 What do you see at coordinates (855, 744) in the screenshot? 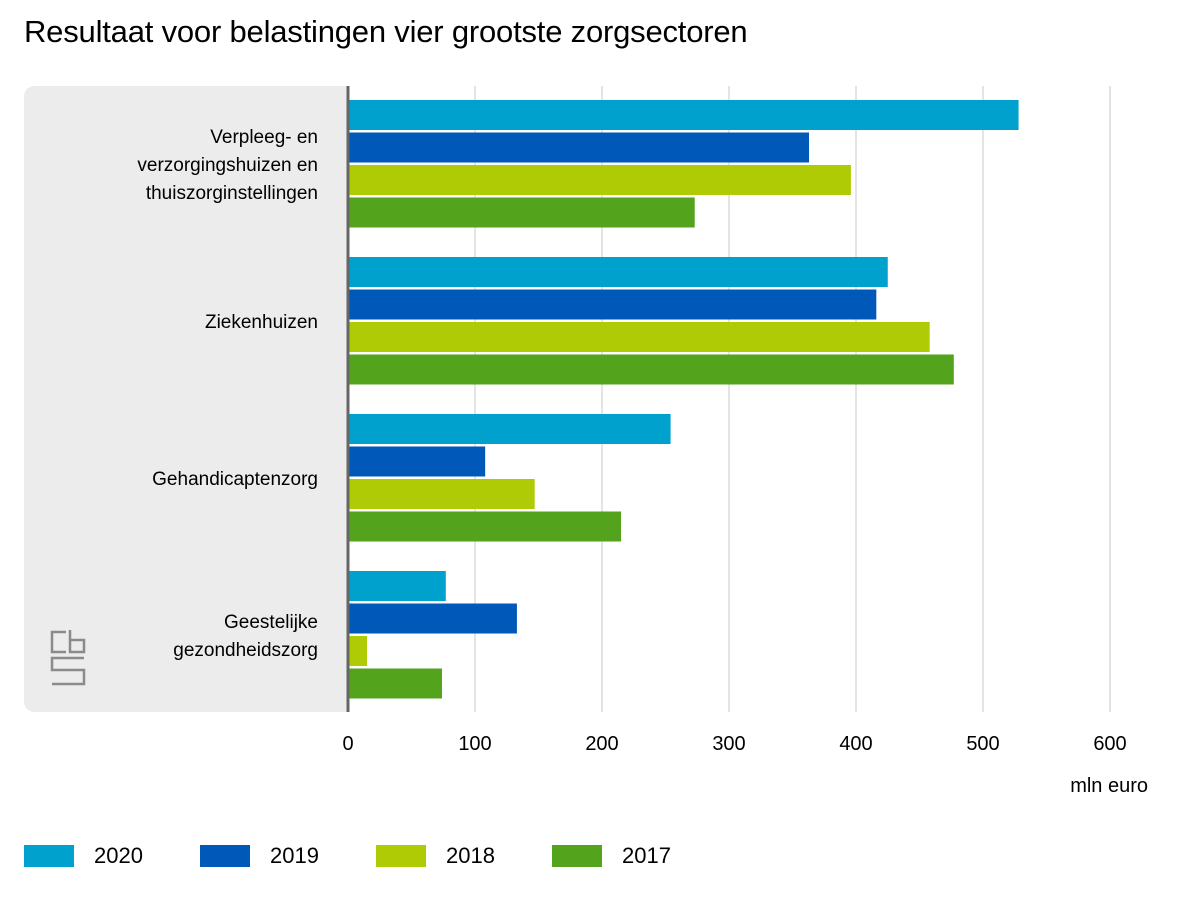
I see `x-tick-label-400: 400` at bounding box center [855, 744].